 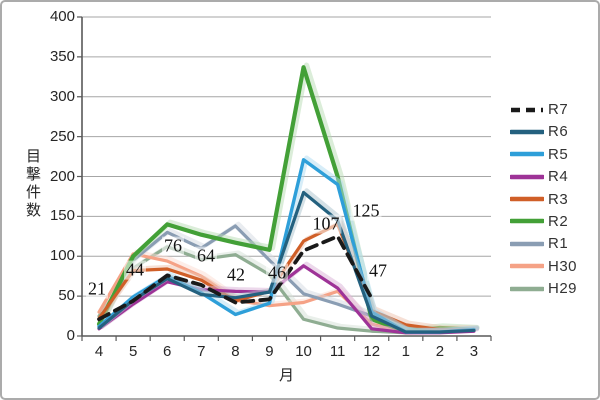 I want to click on y-tick-label: 250, so click(x=62, y=136).